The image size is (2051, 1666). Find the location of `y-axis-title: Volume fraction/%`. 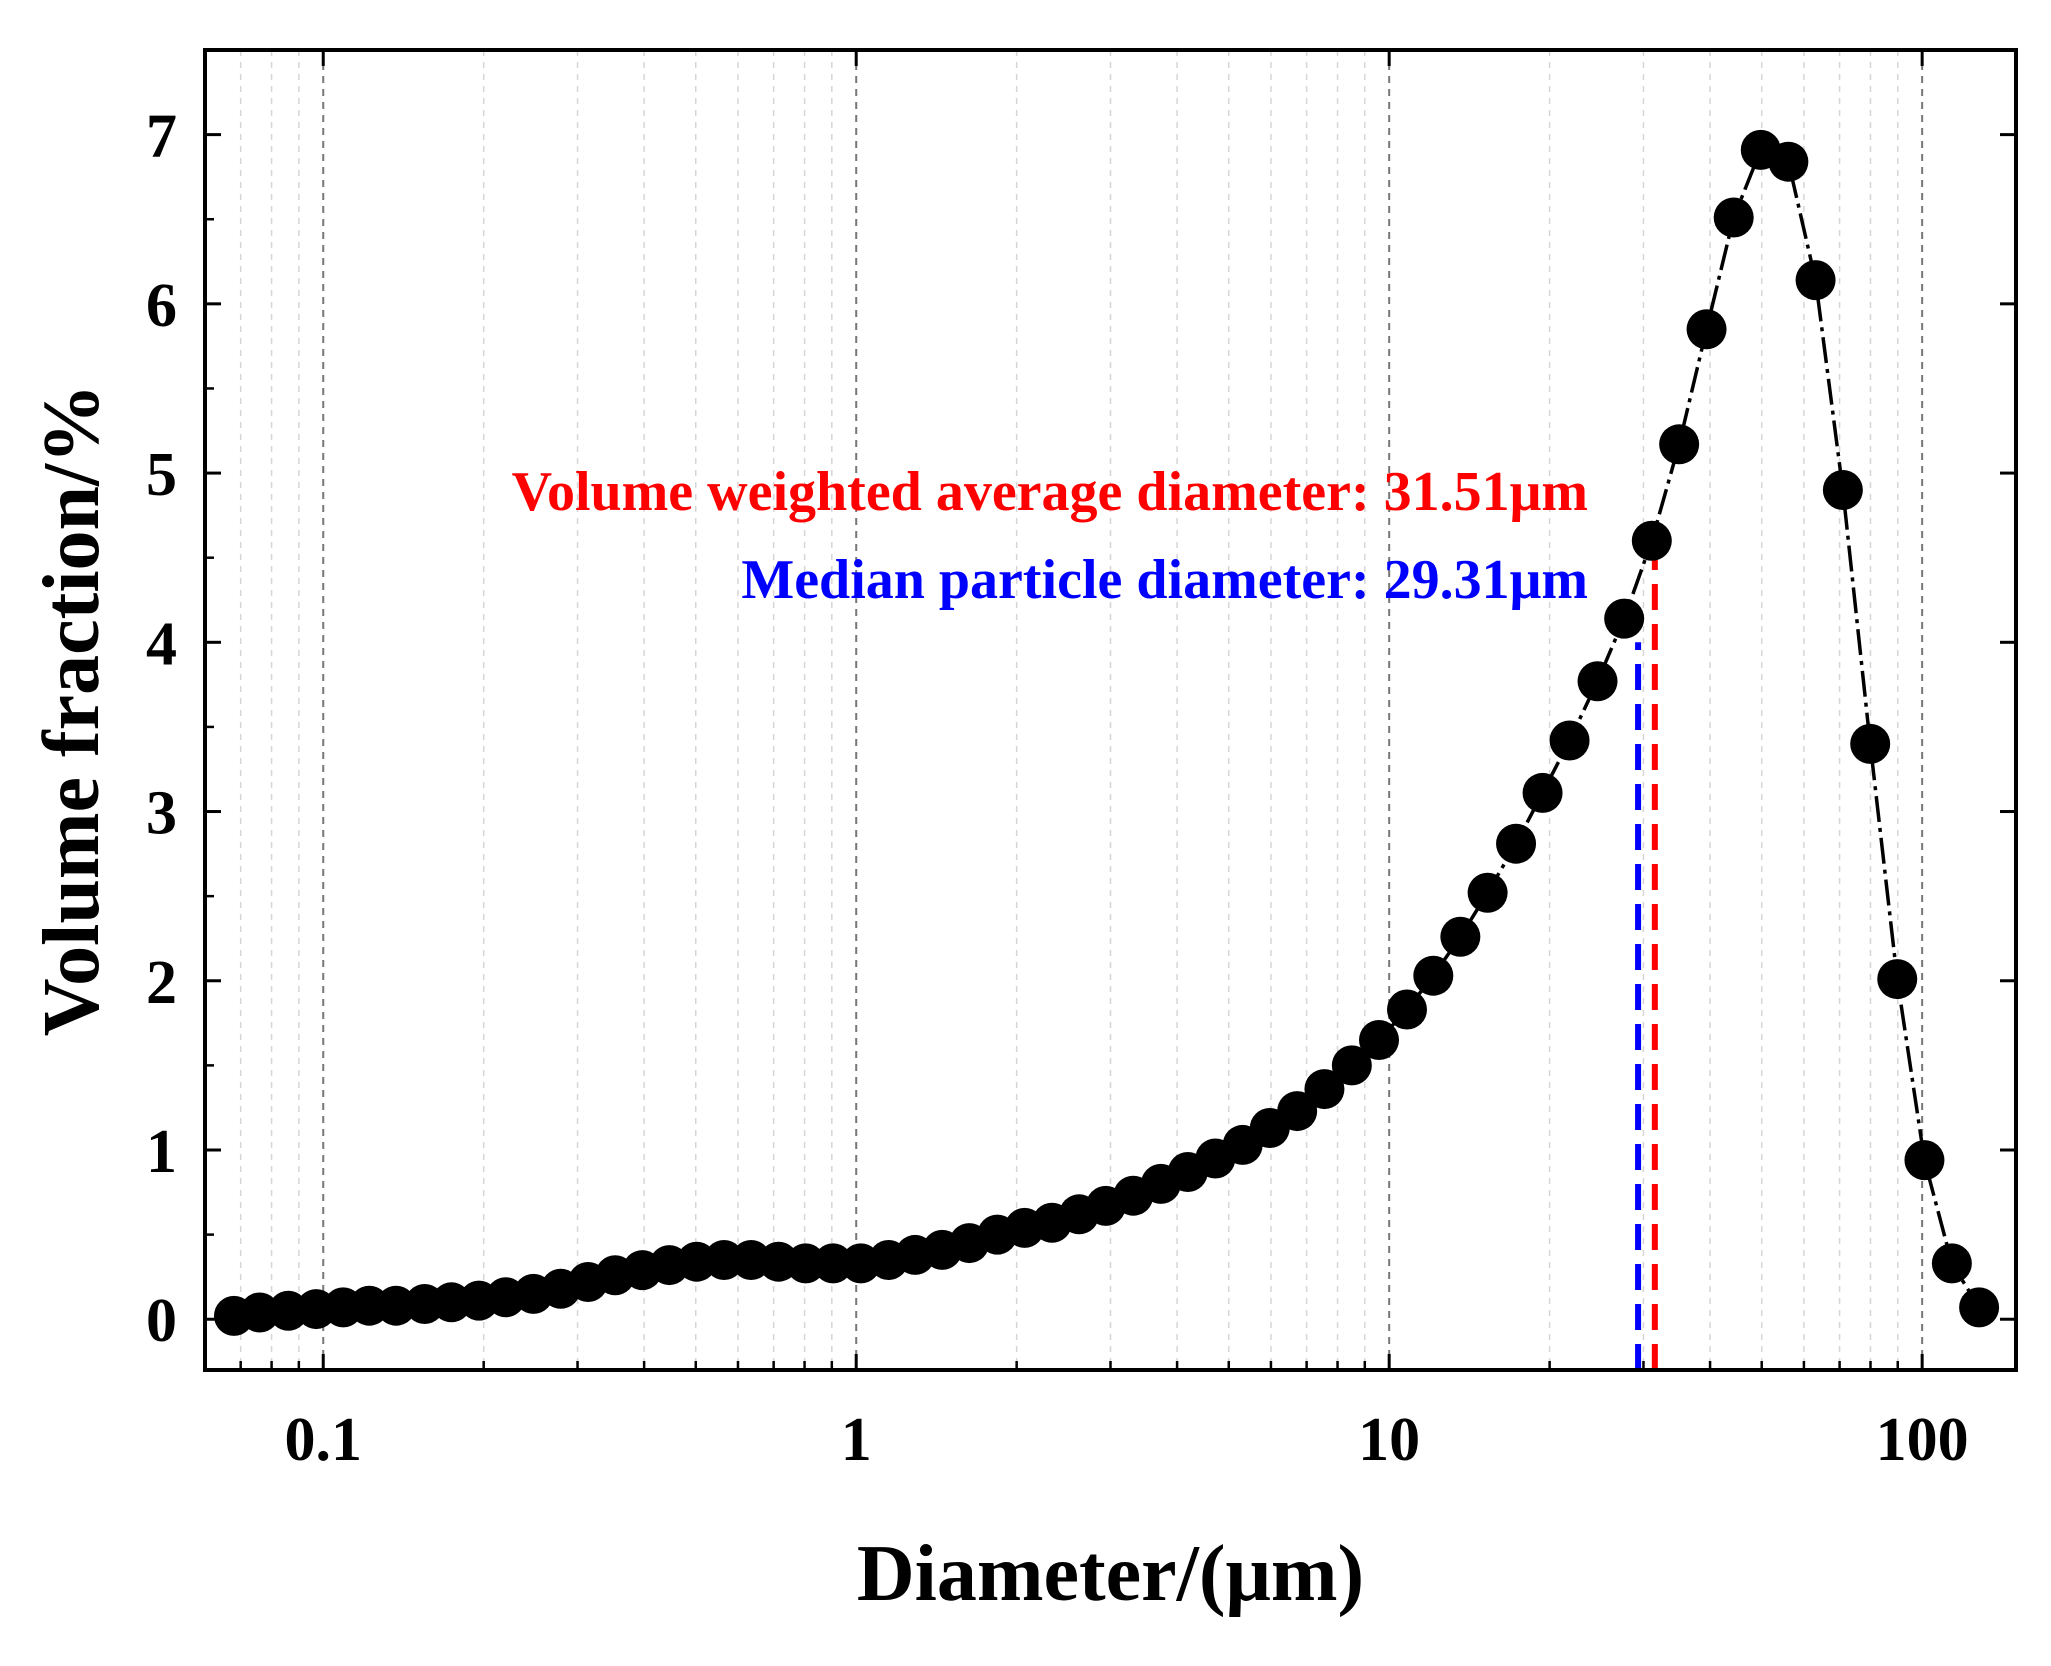

y-axis-title: Volume fraction/% is located at coordinates (72, 710).